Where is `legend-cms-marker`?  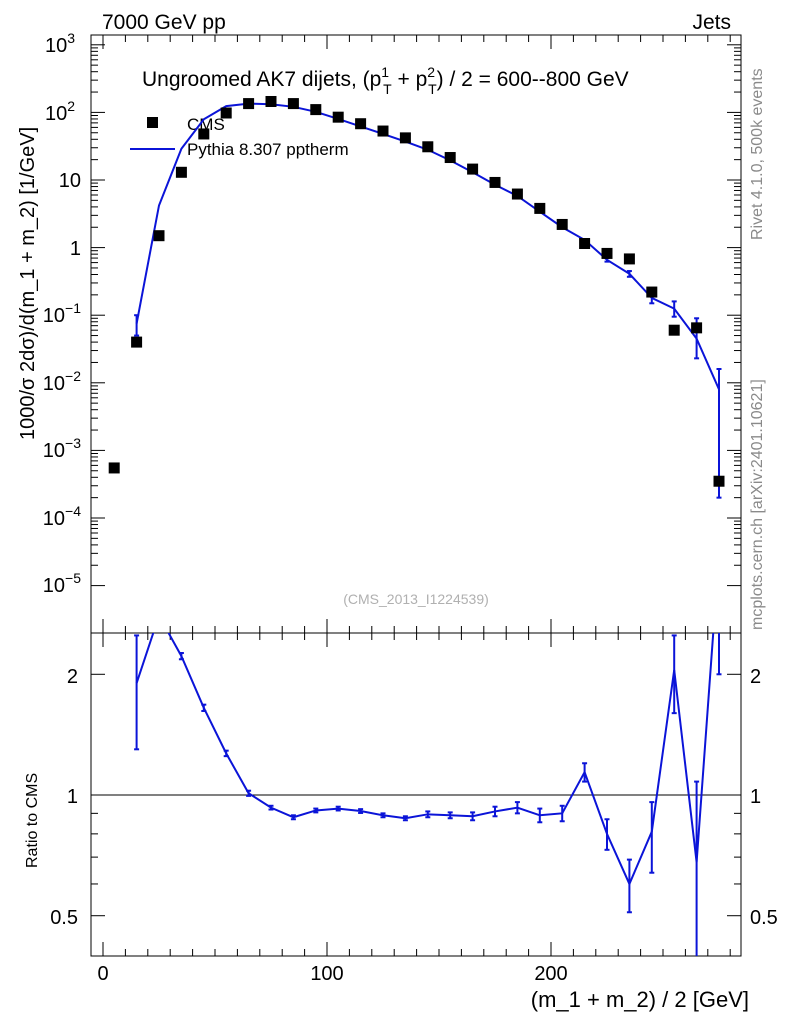
legend-cms-marker is located at coordinates (152, 122).